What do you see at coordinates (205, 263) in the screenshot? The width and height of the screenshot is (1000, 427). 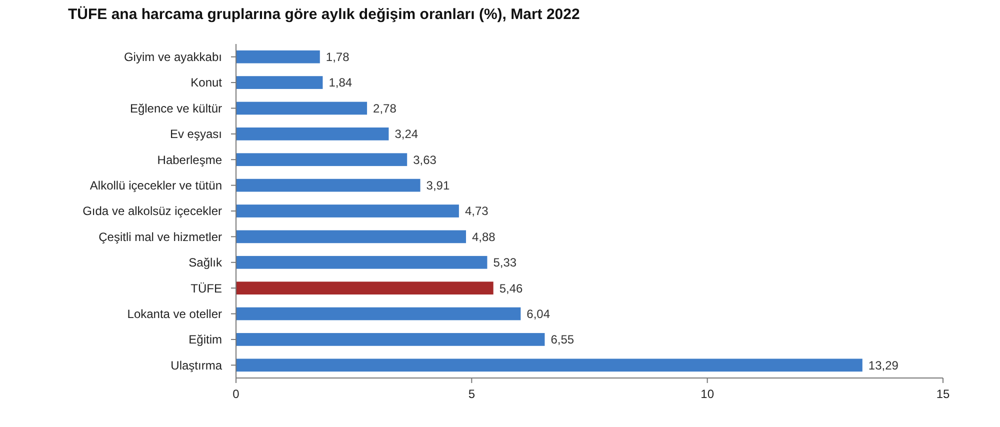 I see `y-tick-label: Sağlık` at bounding box center [205, 263].